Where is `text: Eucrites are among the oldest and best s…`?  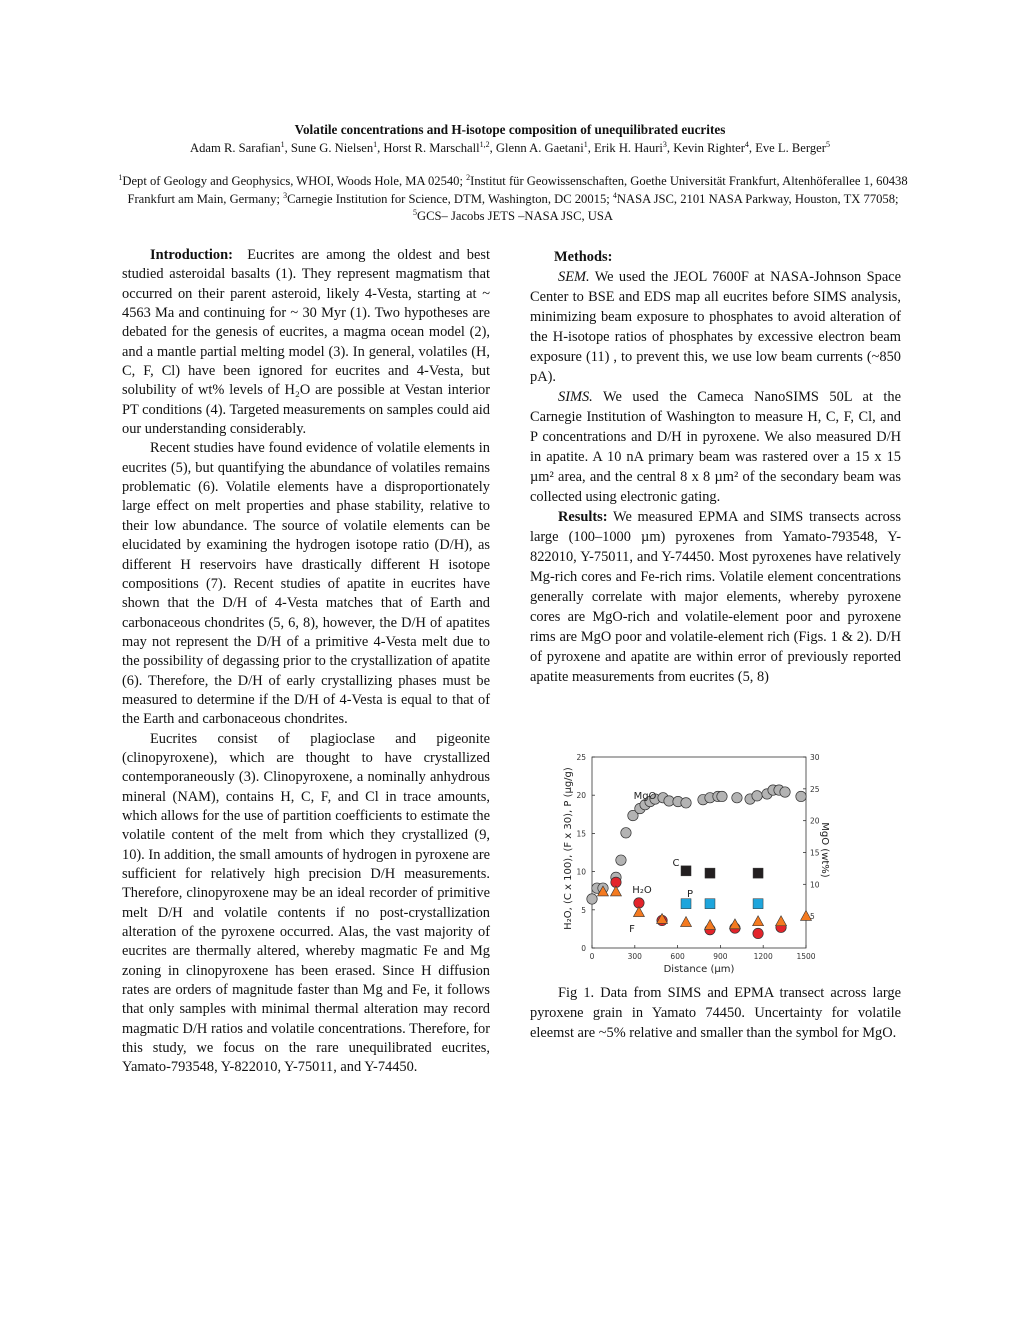
text: Eucrites are among the oldest and best s… is located at coordinates (306, 342).